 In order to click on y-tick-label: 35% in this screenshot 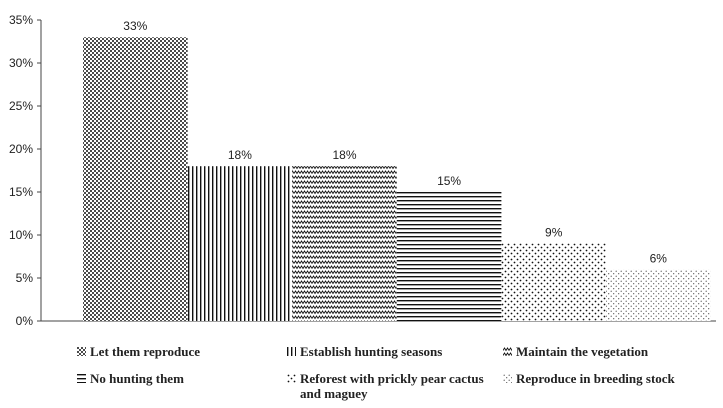, I will do `click(21, 20)`.